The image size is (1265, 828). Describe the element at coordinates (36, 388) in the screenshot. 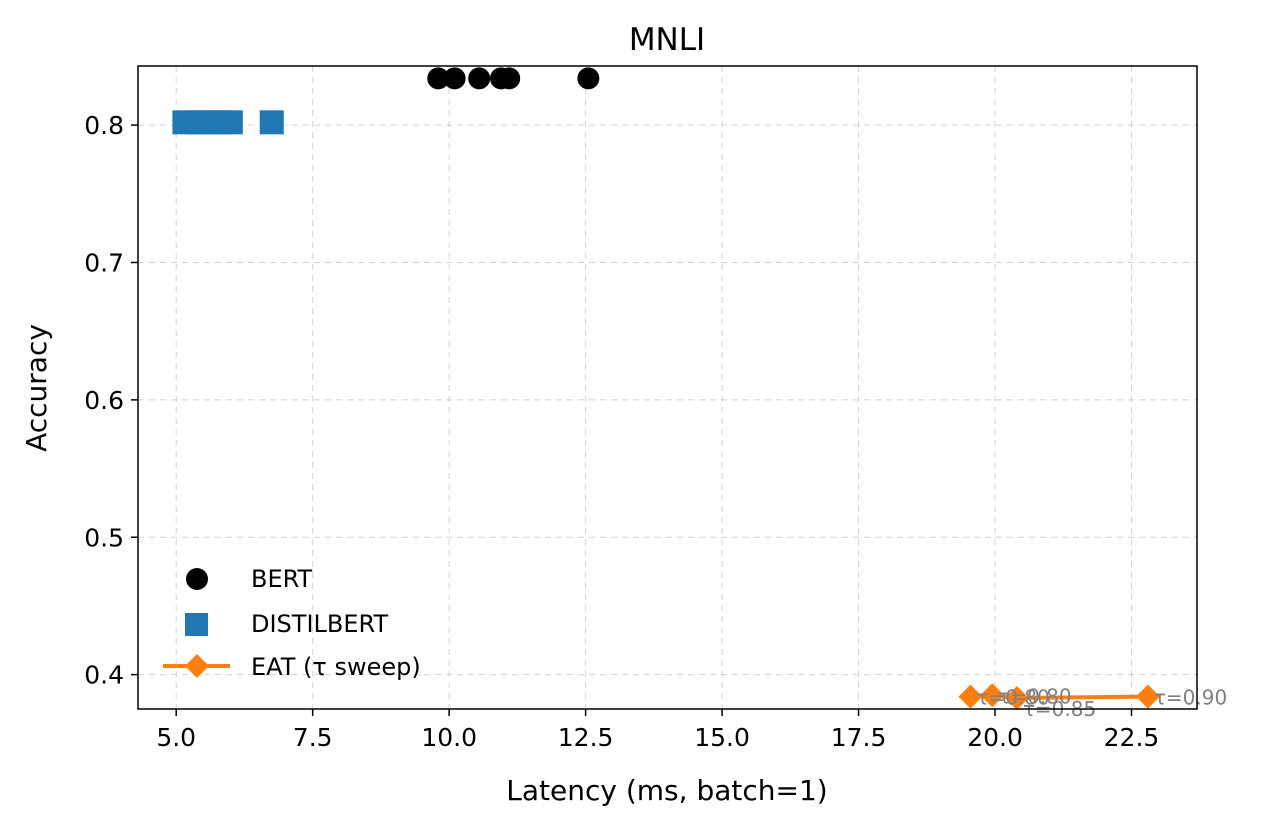

I see `y-axis-label: Accuracy` at that location.